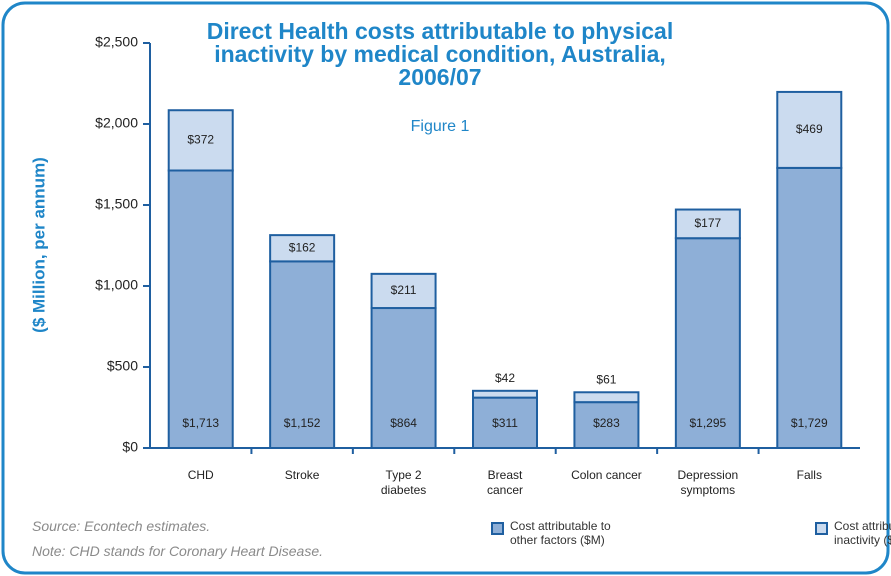 The height and width of the screenshot is (576, 891). What do you see at coordinates (440, 126) in the screenshot?
I see `chart-subtitle: Figure 1` at bounding box center [440, 126].